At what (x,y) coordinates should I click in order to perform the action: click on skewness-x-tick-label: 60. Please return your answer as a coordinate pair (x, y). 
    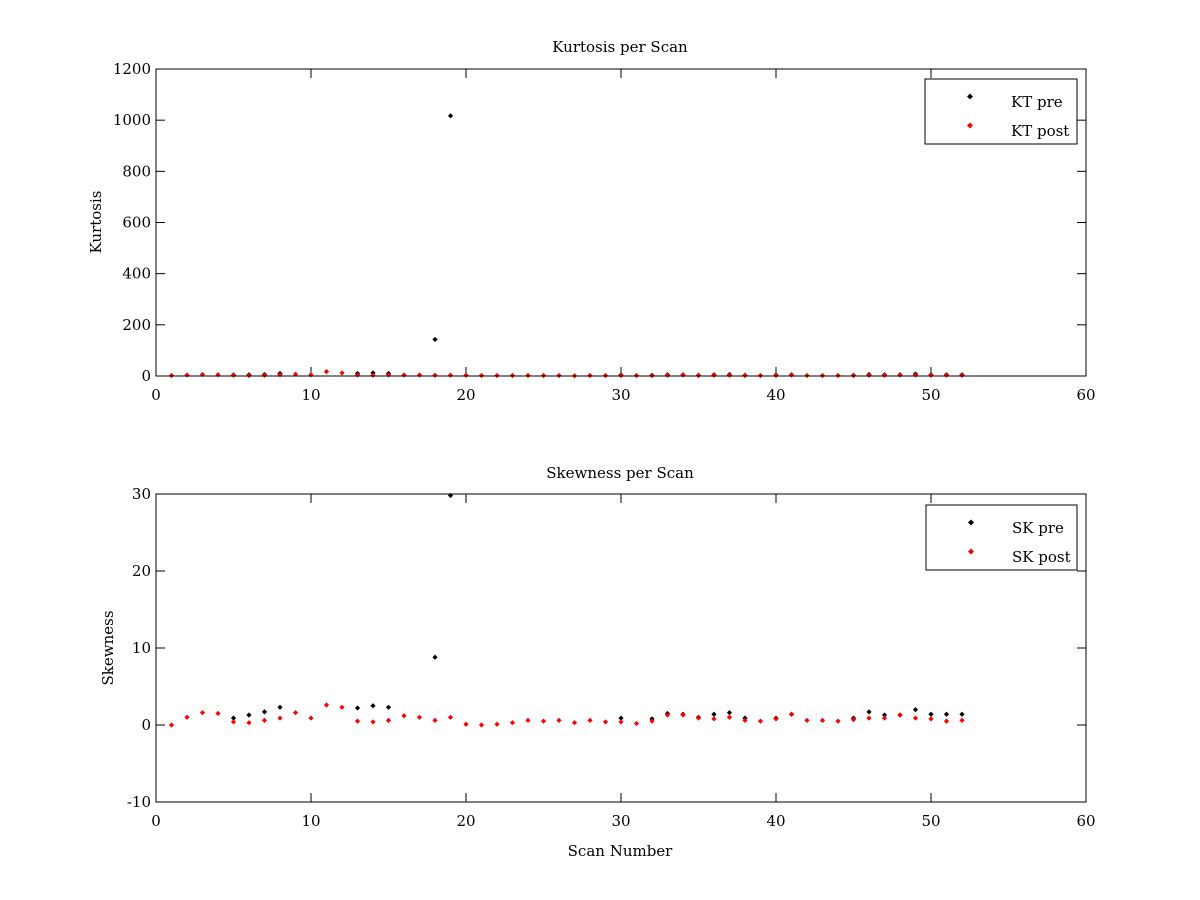
    Looking at the image, I should click on (1085, 821).